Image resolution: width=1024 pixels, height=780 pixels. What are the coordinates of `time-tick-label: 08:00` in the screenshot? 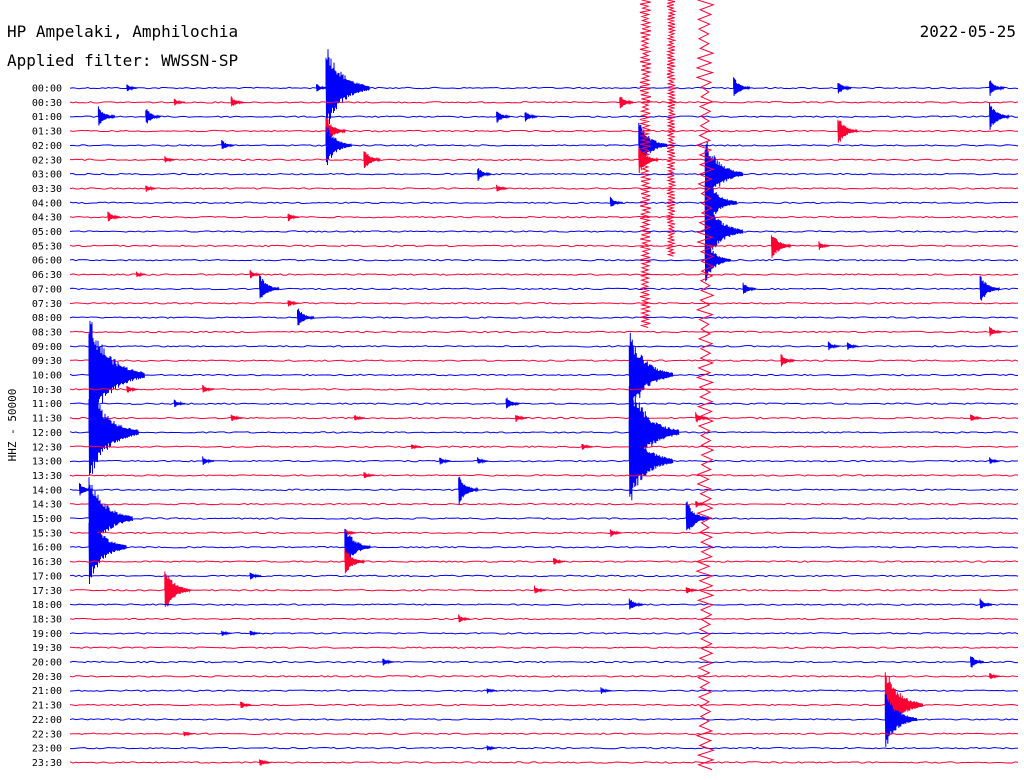 It's located at (47, 318).